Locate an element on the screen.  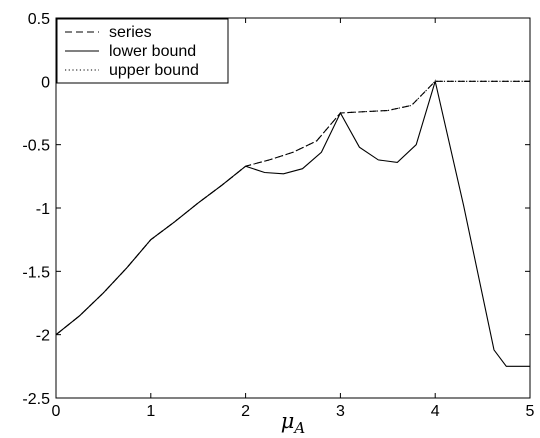
x-axis-label-subscript: A is located at coordinates (298, 428).